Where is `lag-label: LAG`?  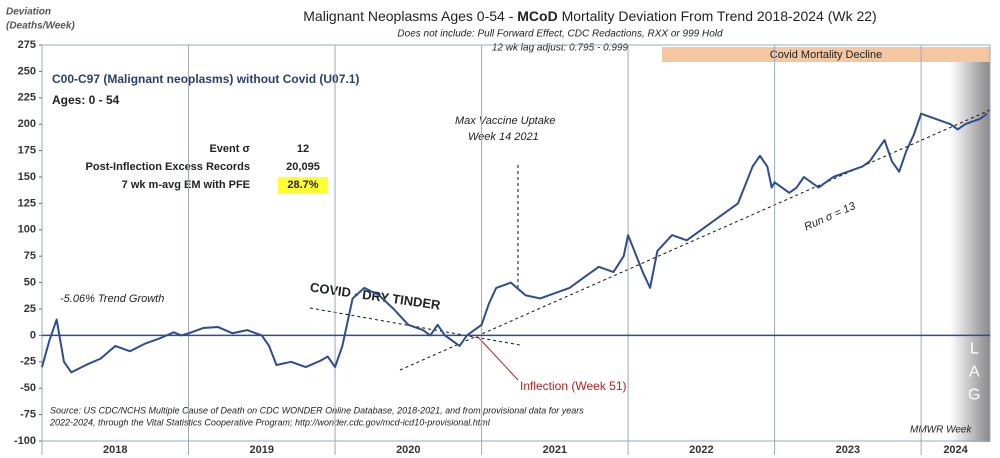
lag-label: LAG is located at coordinates (974, 375).